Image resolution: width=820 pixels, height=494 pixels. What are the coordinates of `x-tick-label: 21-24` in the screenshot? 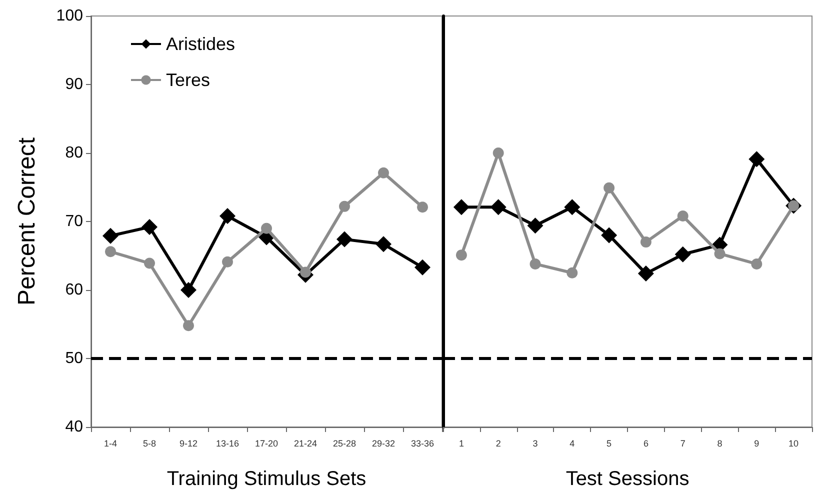 It's located at (306, 443).